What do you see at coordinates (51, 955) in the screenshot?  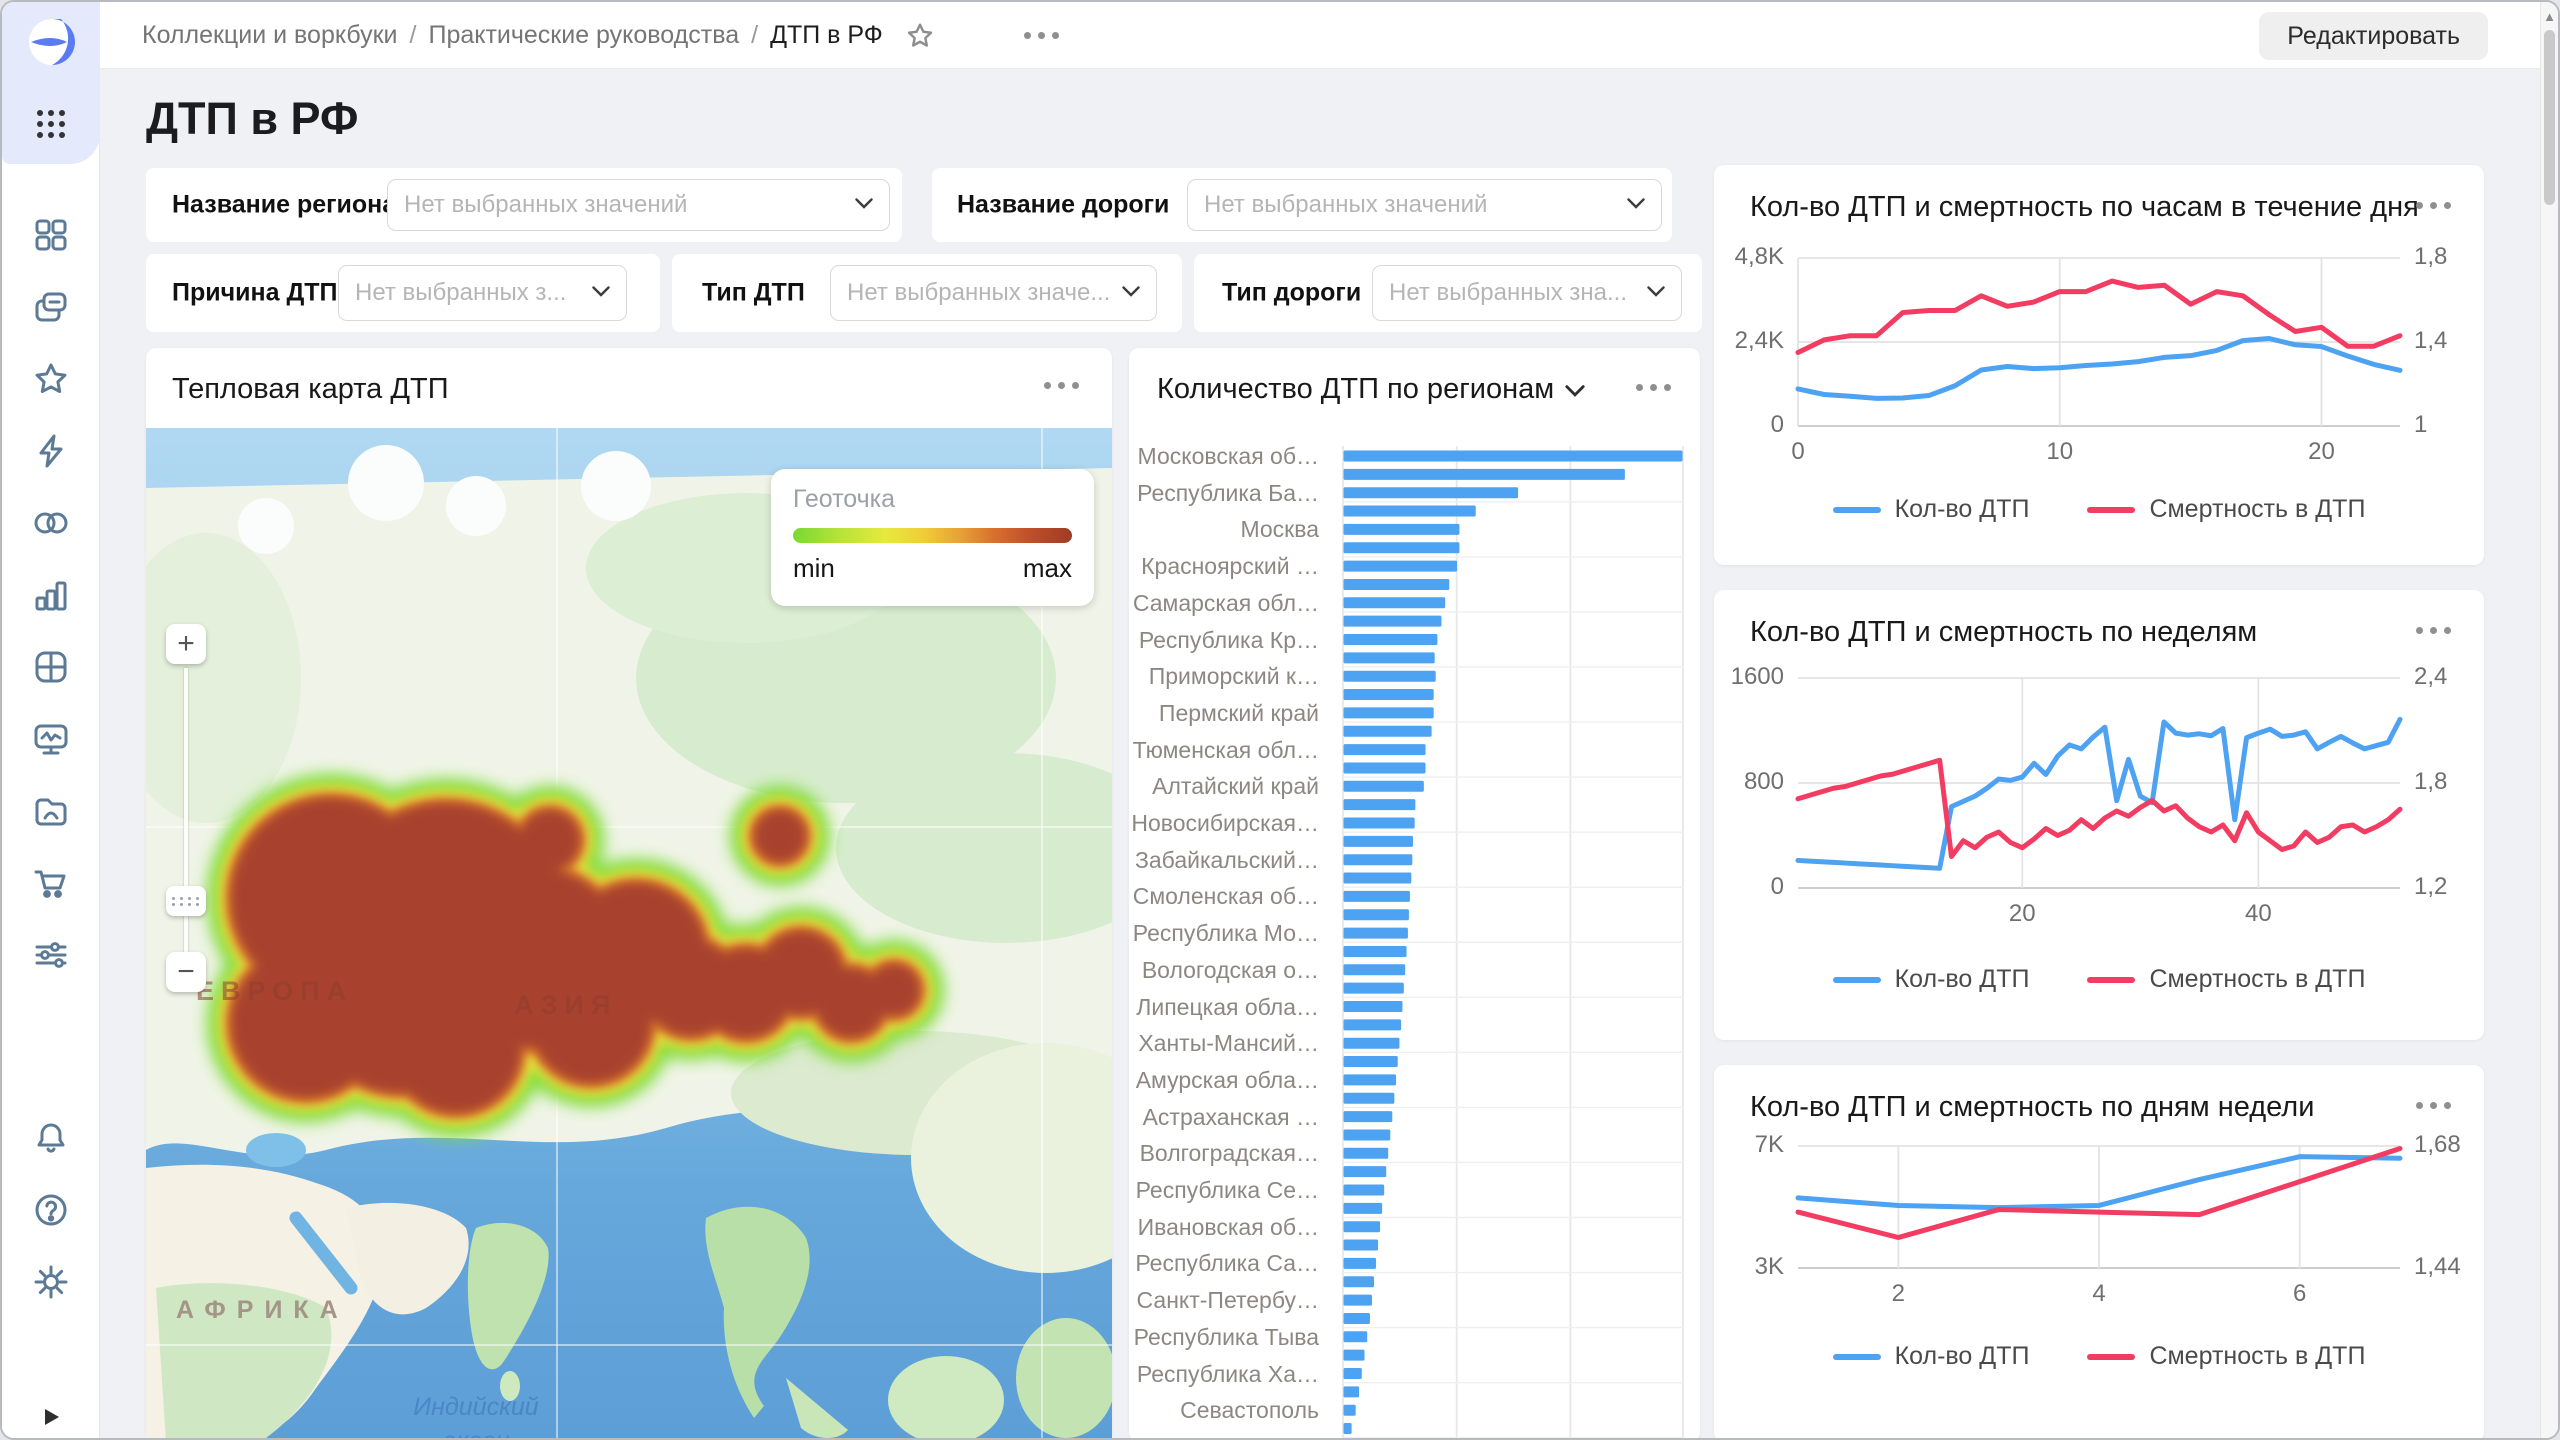 I see `settings-sliders-icon` at bounding box center [51, 955].